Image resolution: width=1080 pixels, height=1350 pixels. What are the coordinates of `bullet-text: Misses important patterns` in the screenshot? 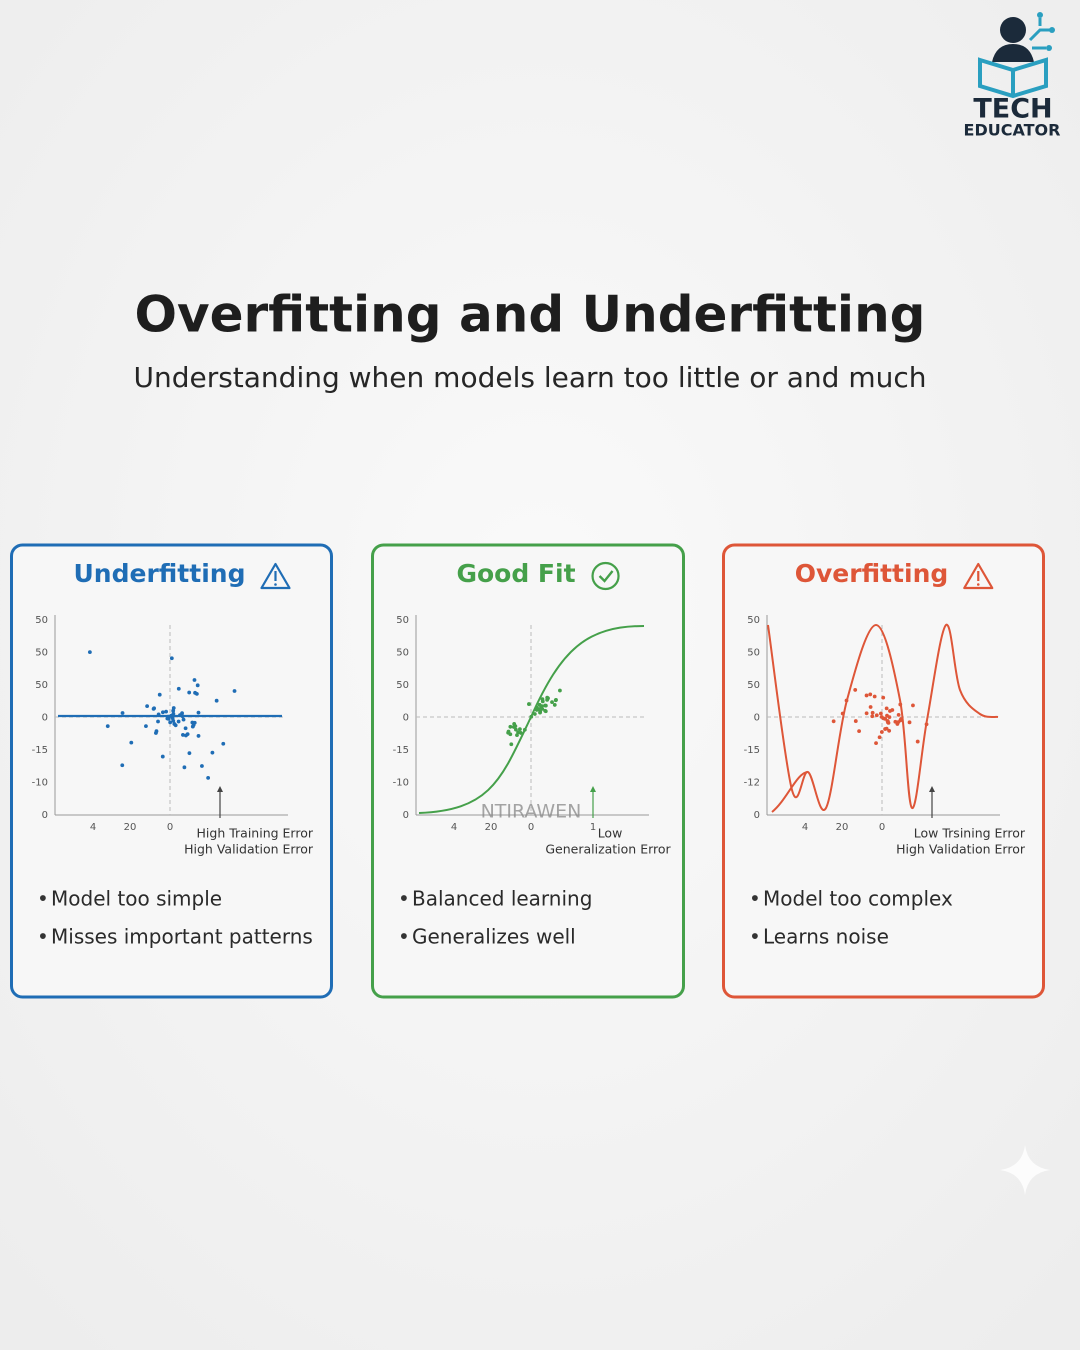 It's located at (182, 937).